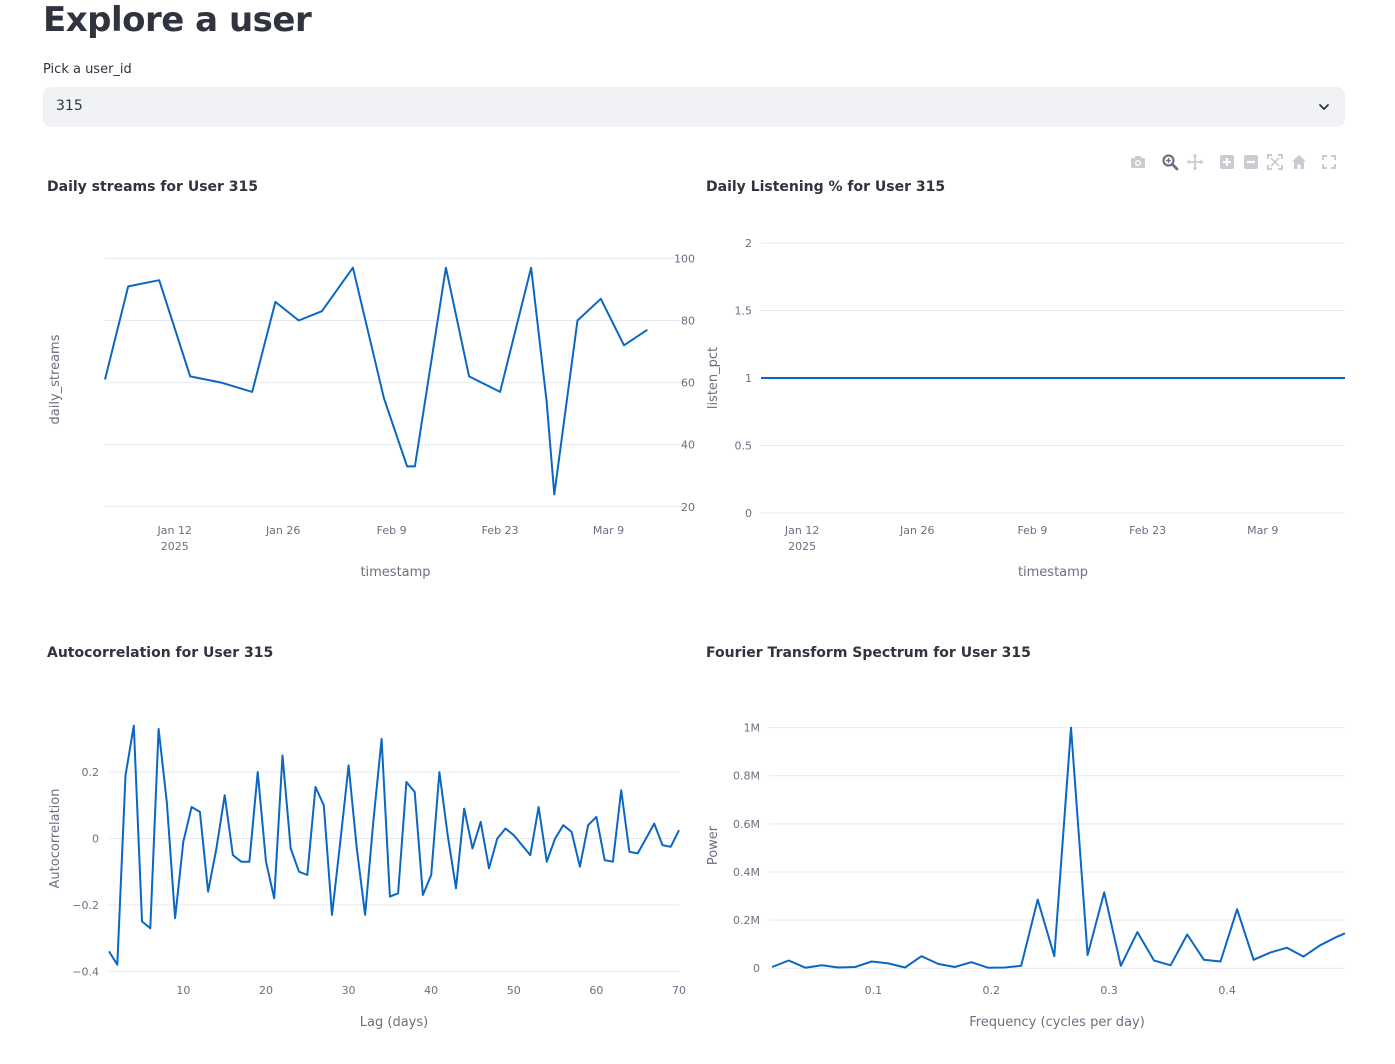 The image size is (1395, 1064). What do you see at coordinates (744, 311) in the screenshot?
I see `y-tick-label: 1.5` at bounding box center [744, 311].